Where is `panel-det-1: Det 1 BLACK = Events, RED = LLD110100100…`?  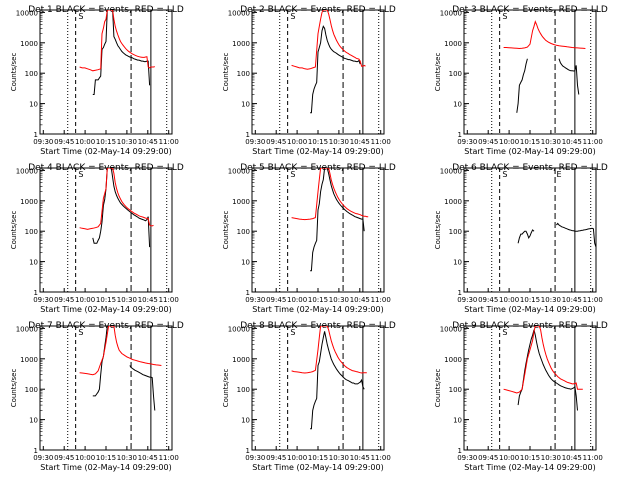 panel-det-1: Det 1 BLACK = Events, RED = LLD110100100… is located at coordinates (97, 80).